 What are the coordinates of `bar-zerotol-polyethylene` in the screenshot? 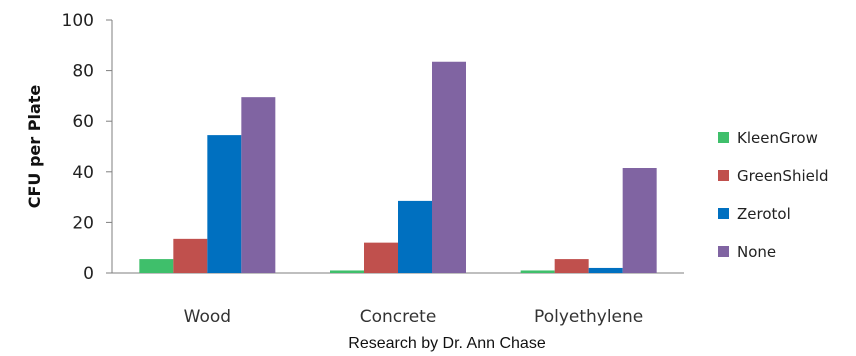 It's located at (605, 270).